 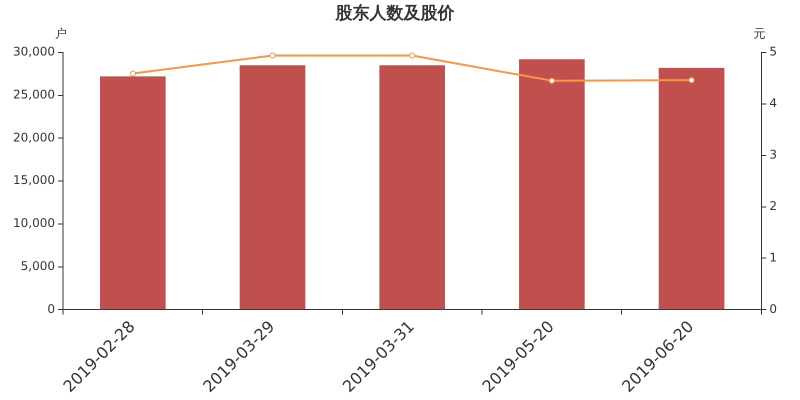 I want to click on y-tick-label: 25,000, so click(x=33, y=94).